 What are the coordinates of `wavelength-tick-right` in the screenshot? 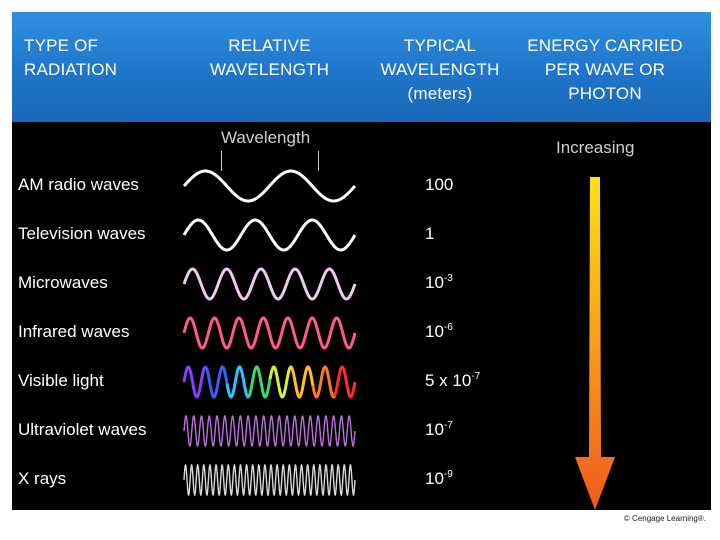 It's located at (318, 161).